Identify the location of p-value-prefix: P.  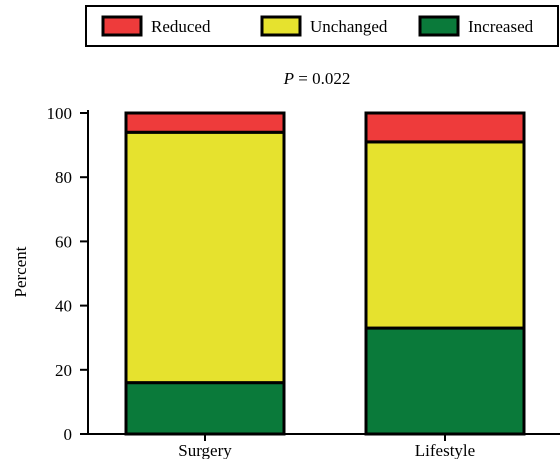
(288, 78).